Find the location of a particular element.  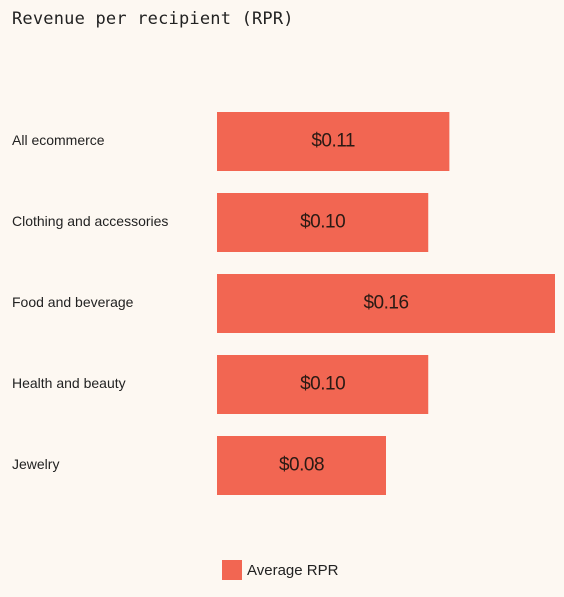

legend-swatch is located at coordinates (232, 570).